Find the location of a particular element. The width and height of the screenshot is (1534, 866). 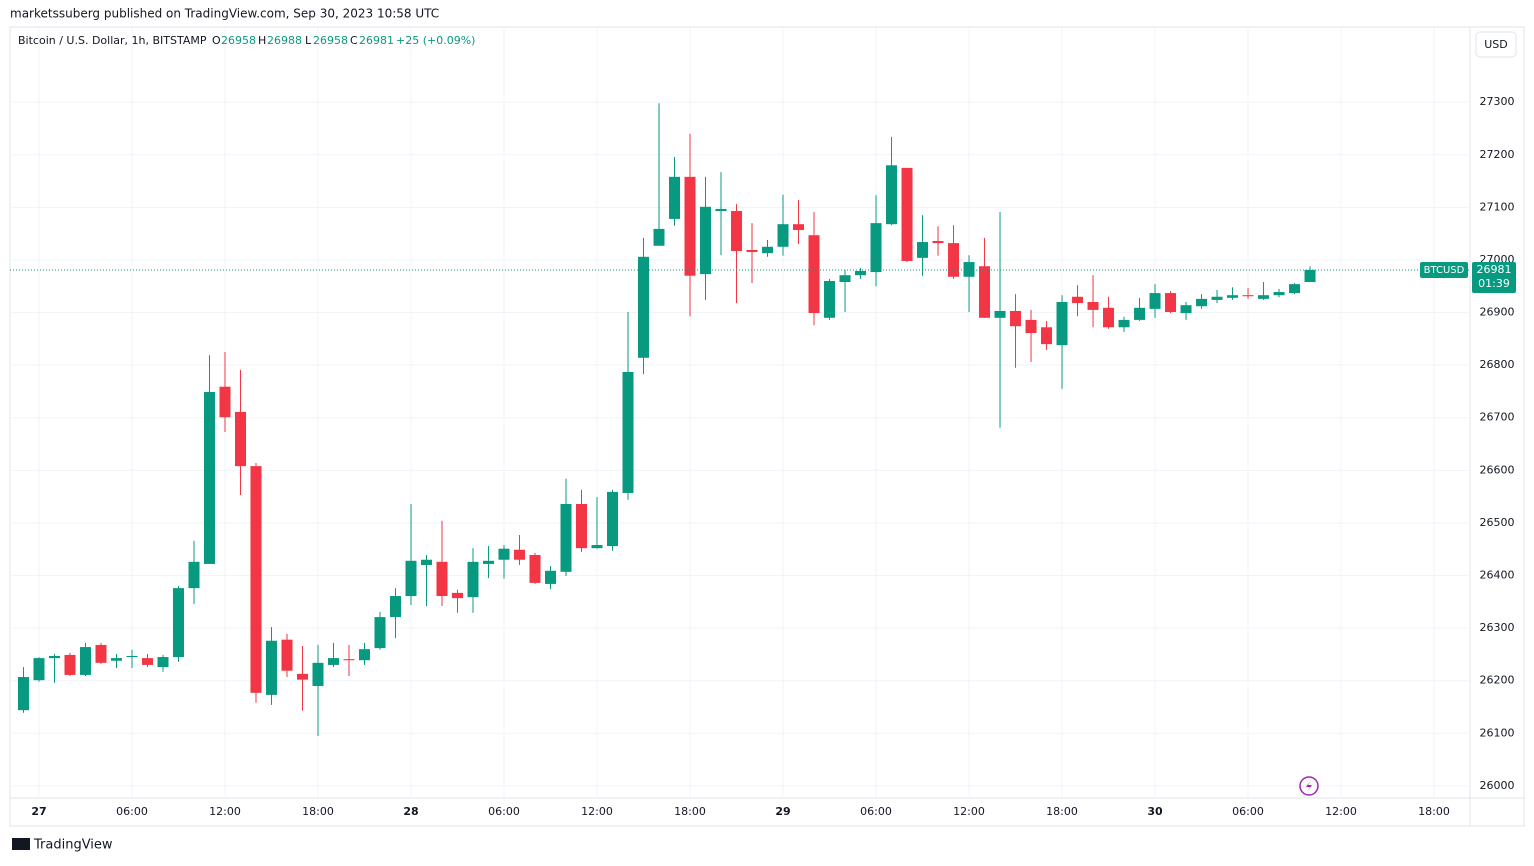

y-tick-label: 26500 is located at coordinates (1497, 522).